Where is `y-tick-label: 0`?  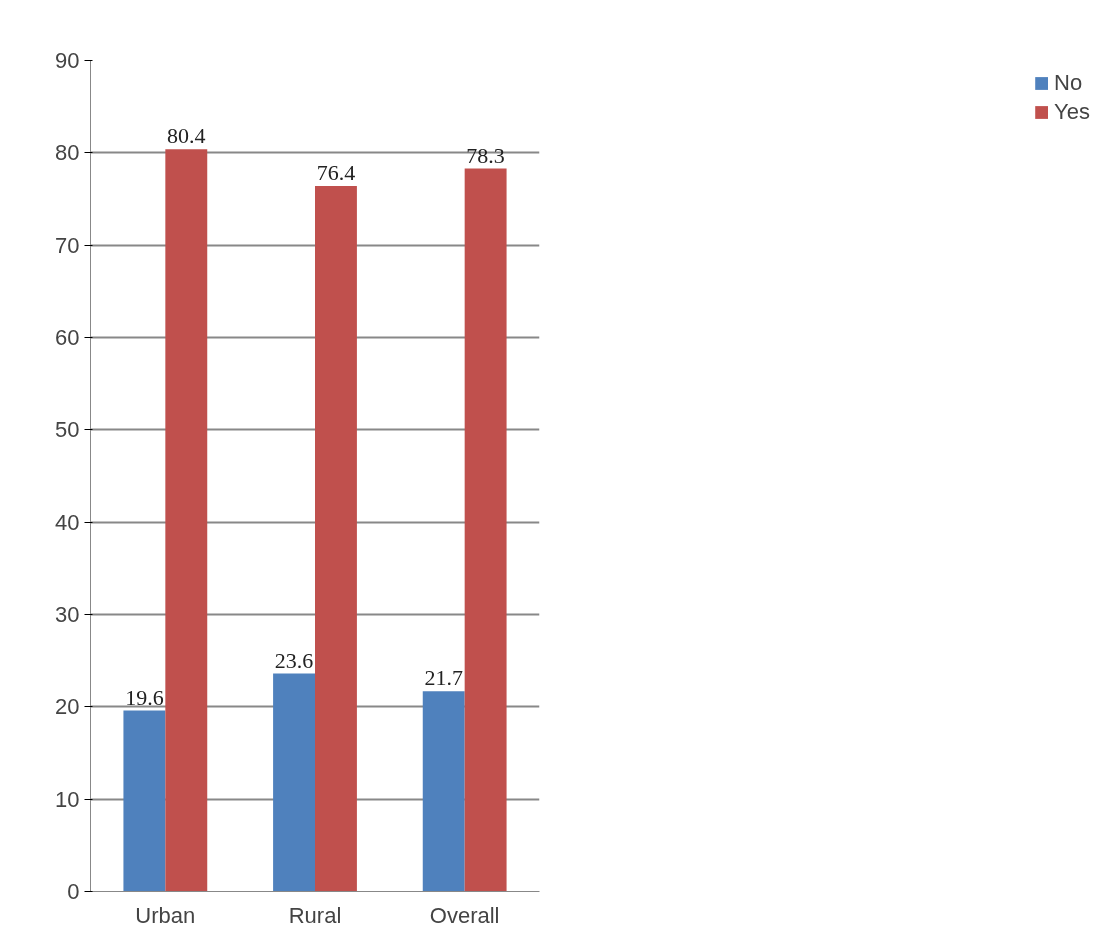 y-tick-label: 0 is located at coordinates (73, 891).